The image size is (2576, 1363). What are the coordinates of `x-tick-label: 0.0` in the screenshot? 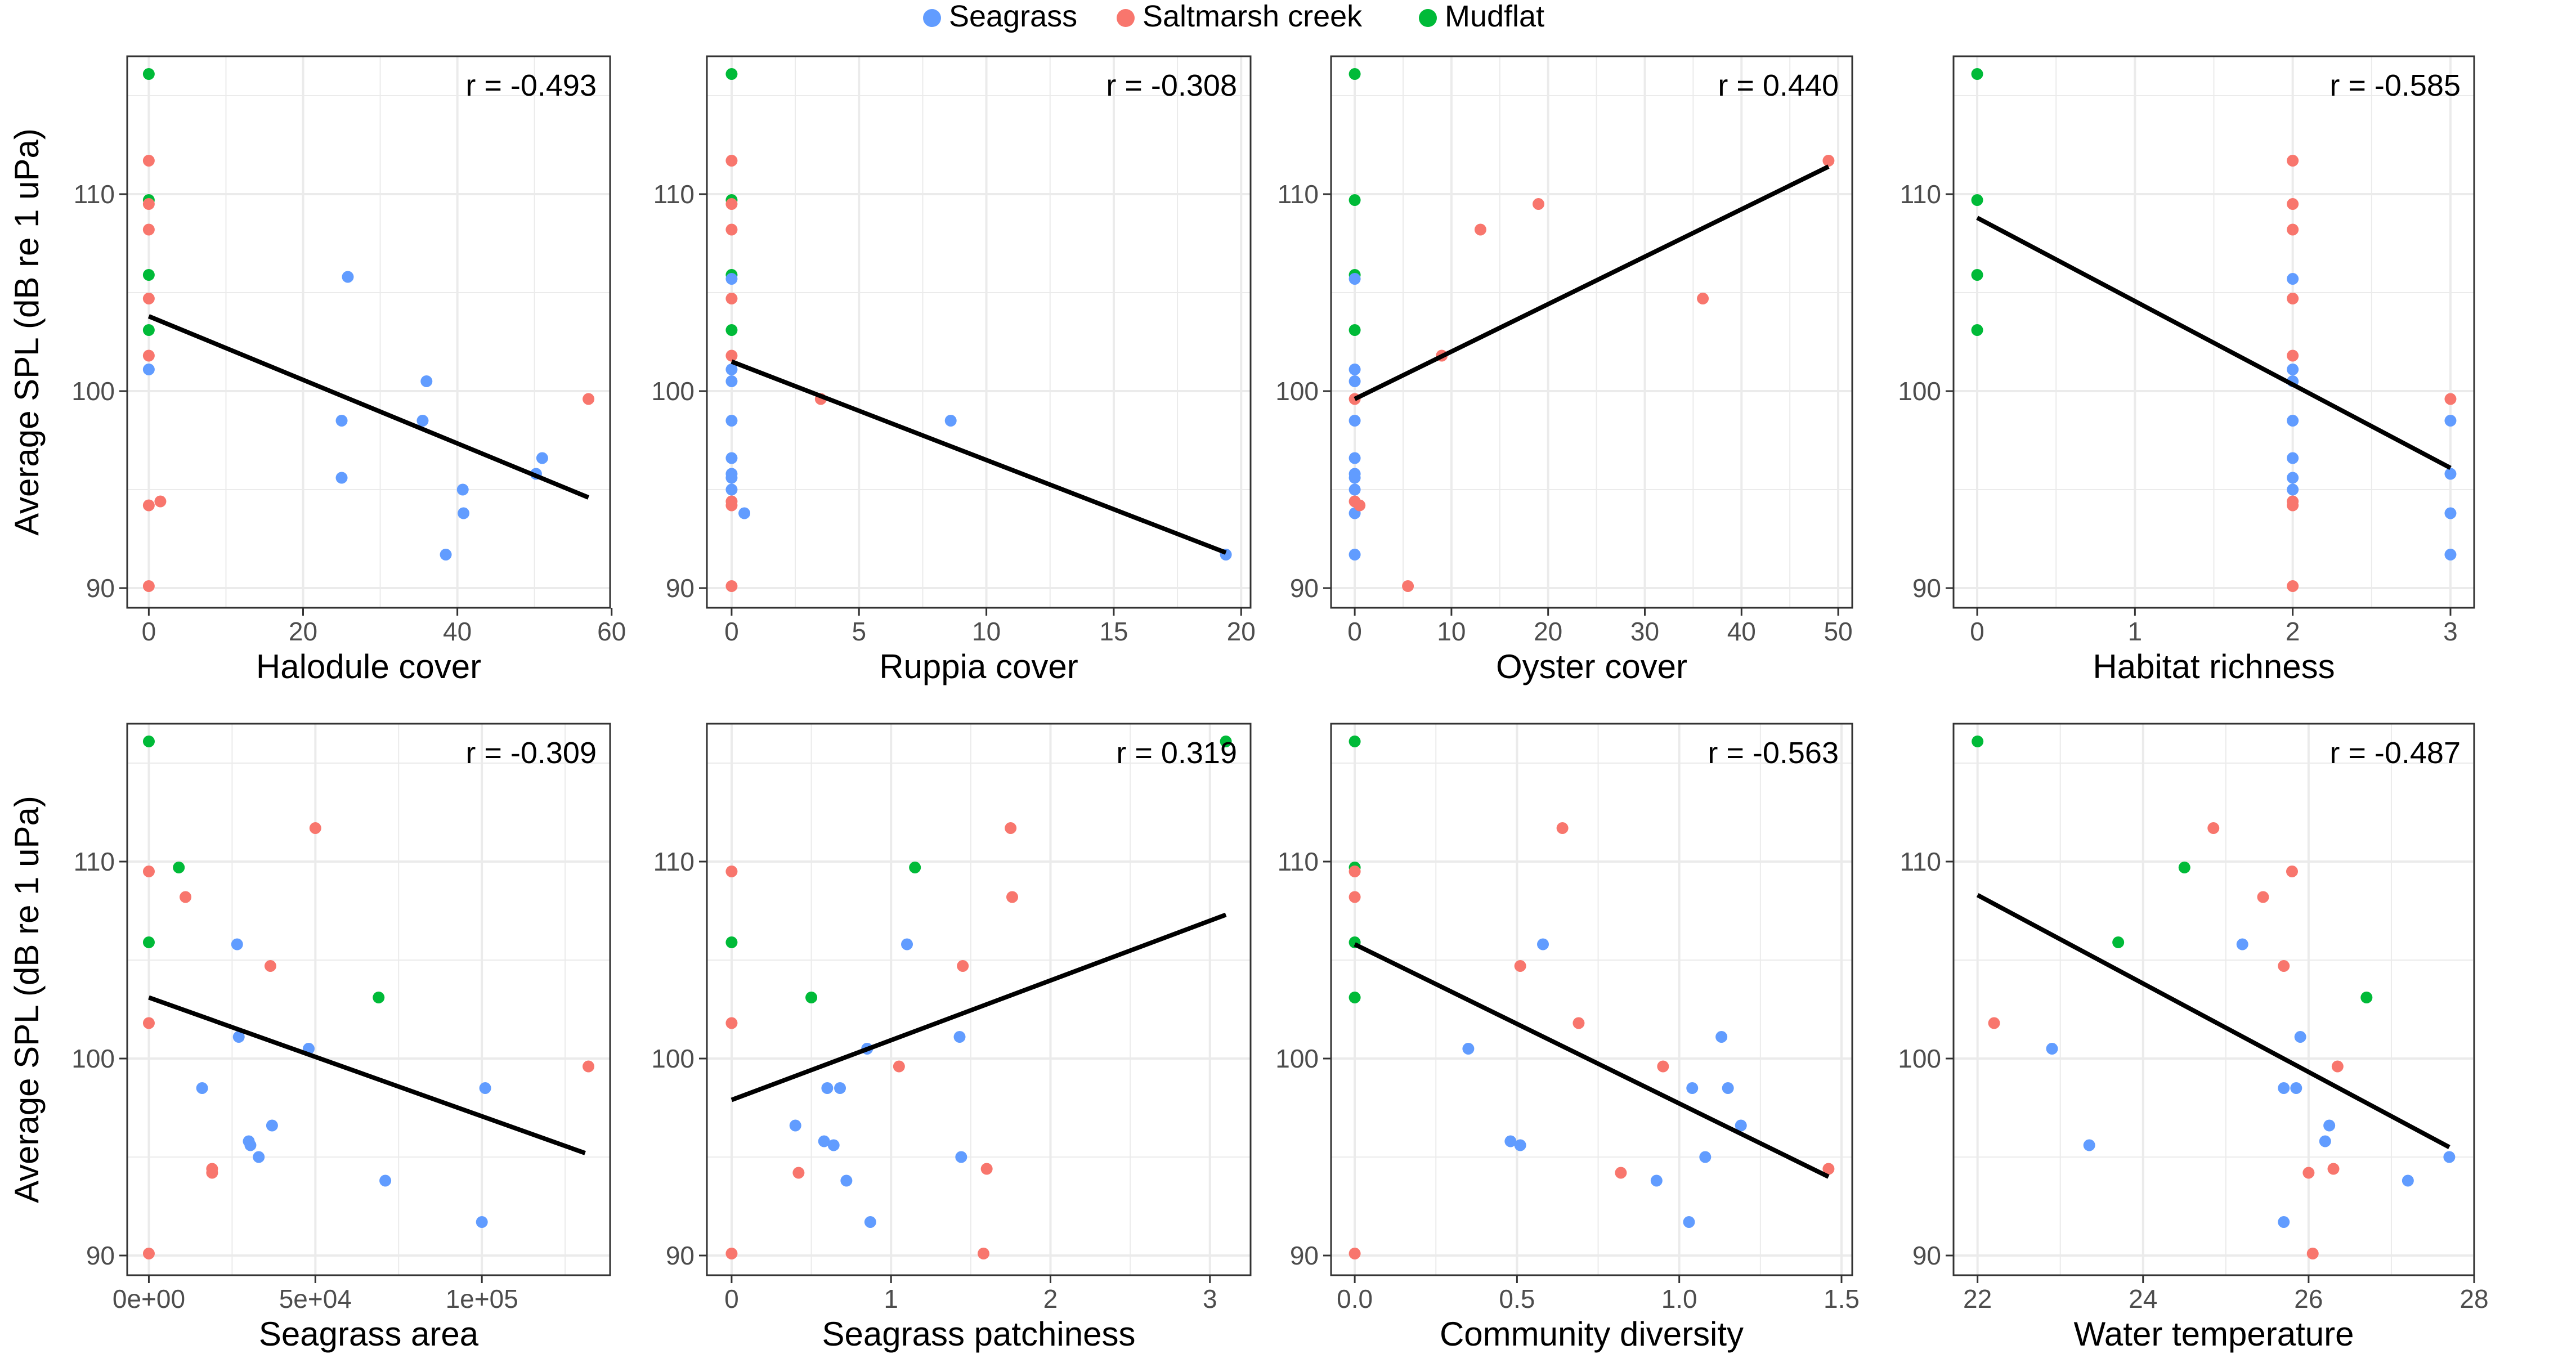 It's located at (1355, 1298).